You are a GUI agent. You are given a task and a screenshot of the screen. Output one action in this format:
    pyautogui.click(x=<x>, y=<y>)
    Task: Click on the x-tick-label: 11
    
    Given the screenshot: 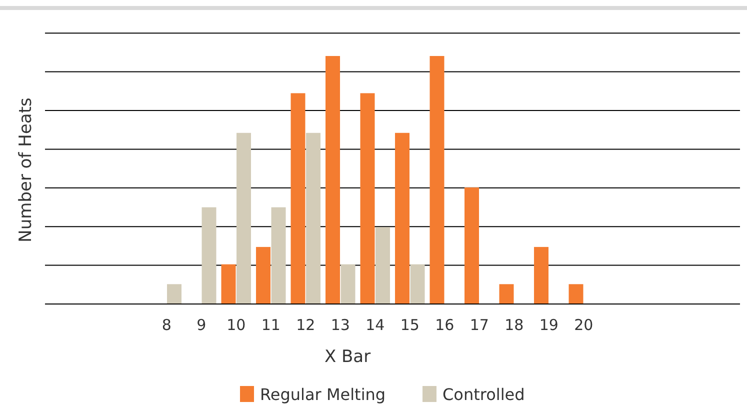 What is the action you would take?
    pyautogui.click(x=270, y=325)
    